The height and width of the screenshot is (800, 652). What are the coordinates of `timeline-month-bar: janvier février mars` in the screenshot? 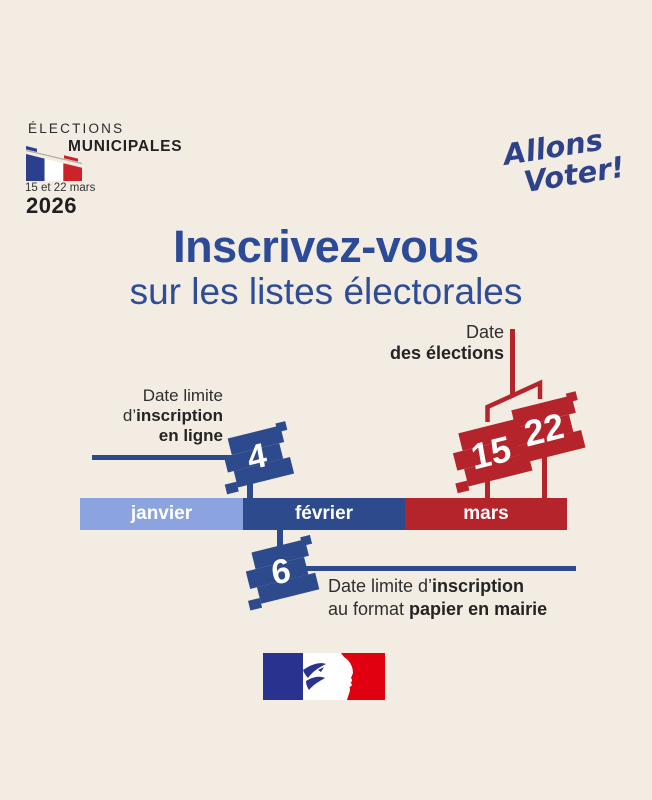 It's located at (323, 514).